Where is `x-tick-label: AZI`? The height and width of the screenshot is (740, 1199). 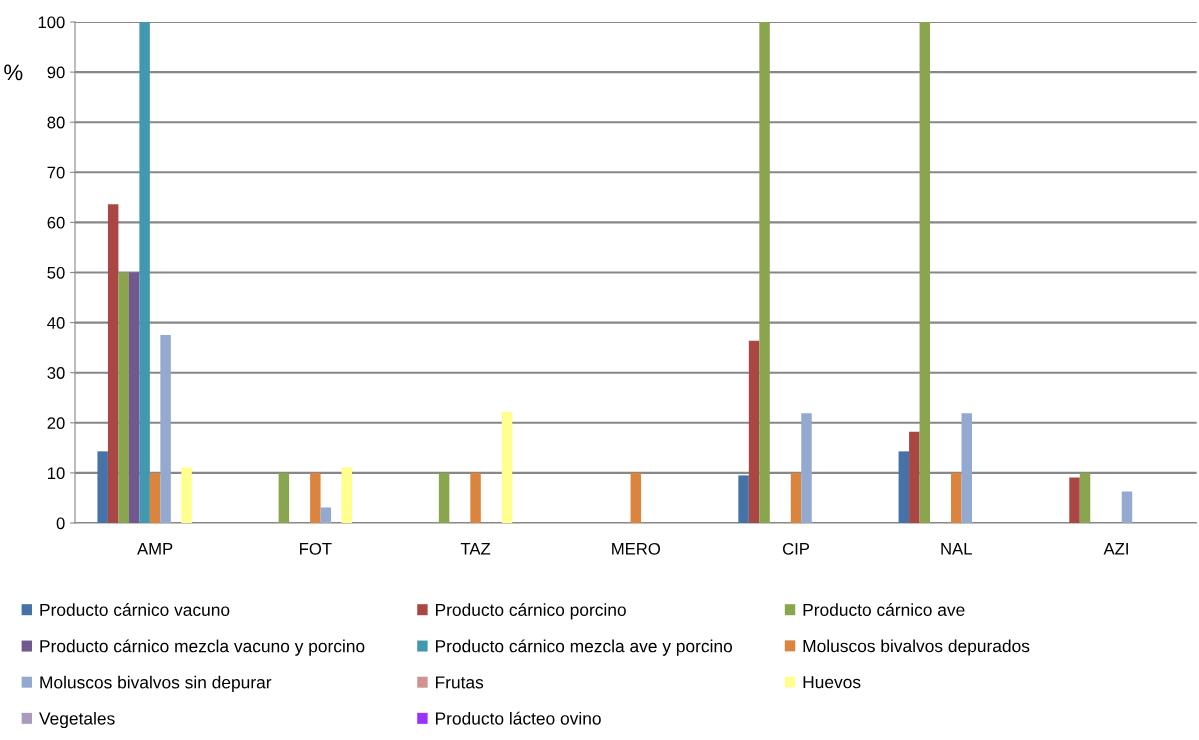 x-tick-label: AZI is located at coordinates (1115, 549).